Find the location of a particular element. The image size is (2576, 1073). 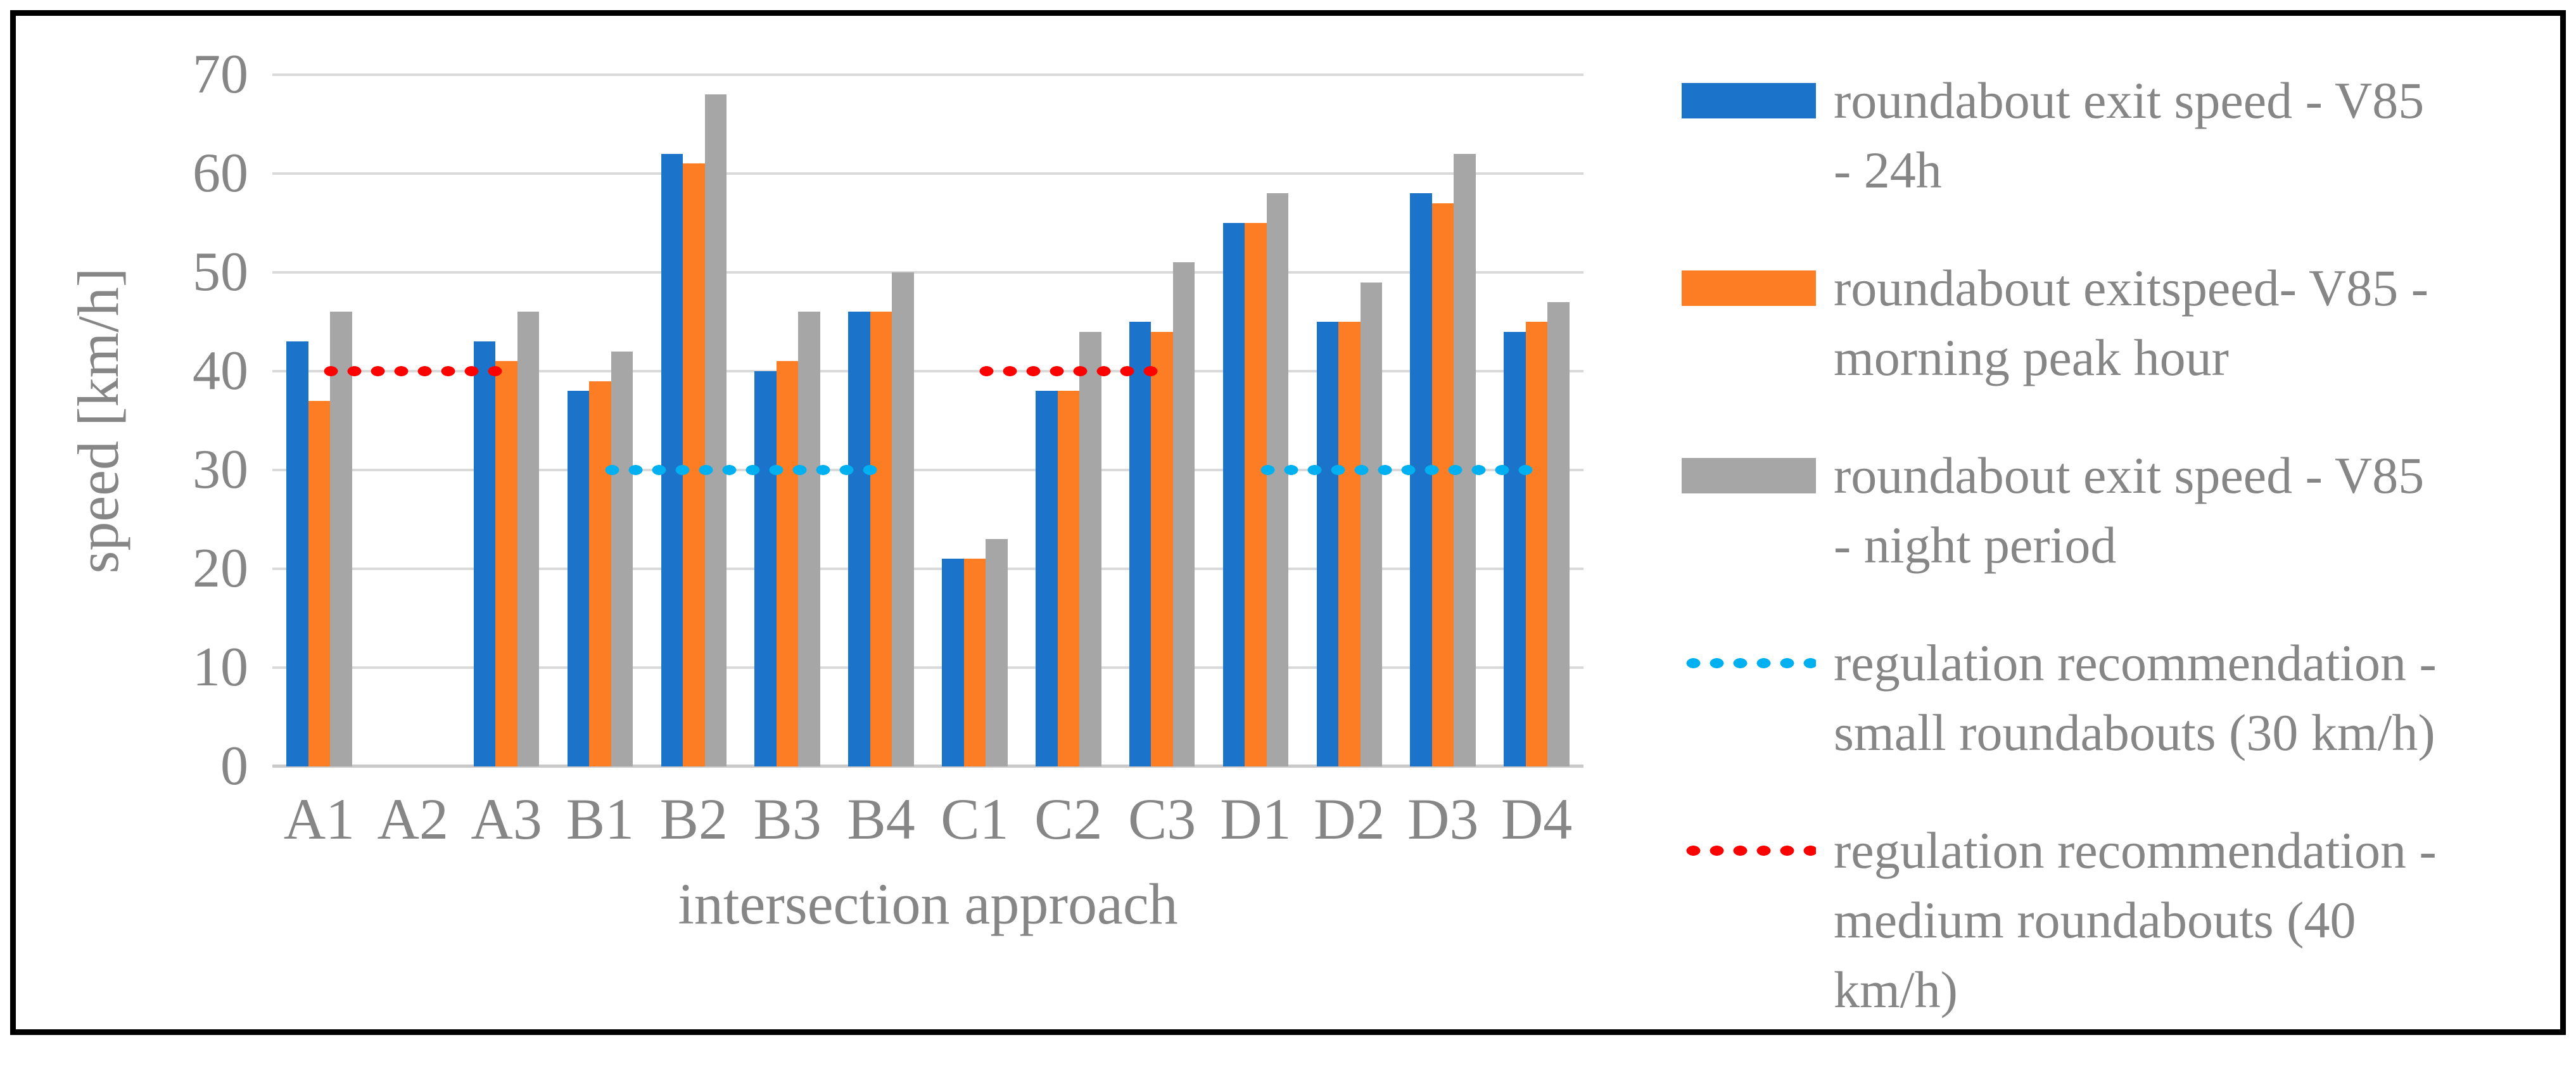

bar-v85-night-A1 is located at coordinates (341, 539).